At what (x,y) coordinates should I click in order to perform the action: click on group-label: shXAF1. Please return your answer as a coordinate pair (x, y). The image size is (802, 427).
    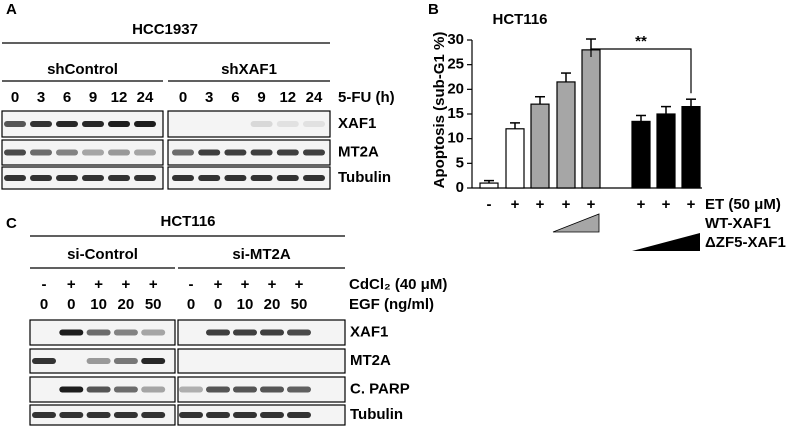
    Looking at the image, I should click on (249, 69).